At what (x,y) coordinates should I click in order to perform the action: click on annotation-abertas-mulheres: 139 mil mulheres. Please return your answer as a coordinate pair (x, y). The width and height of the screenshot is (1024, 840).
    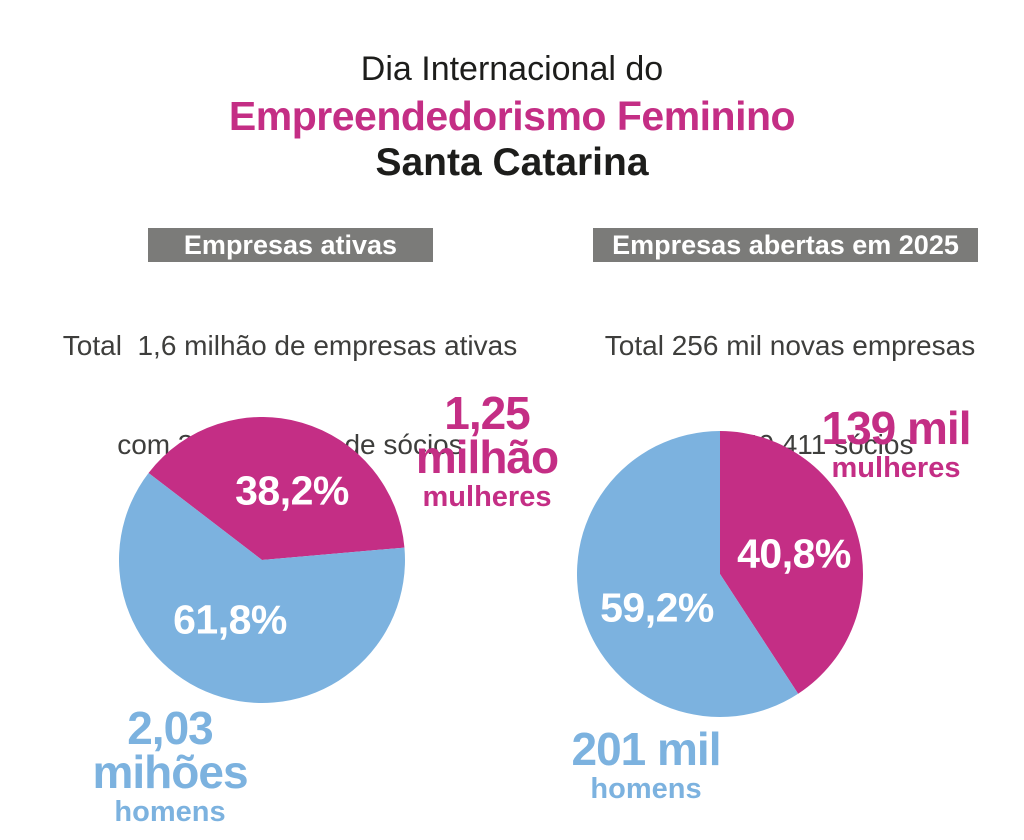
    Looking at the image, I should click on (896, 444).